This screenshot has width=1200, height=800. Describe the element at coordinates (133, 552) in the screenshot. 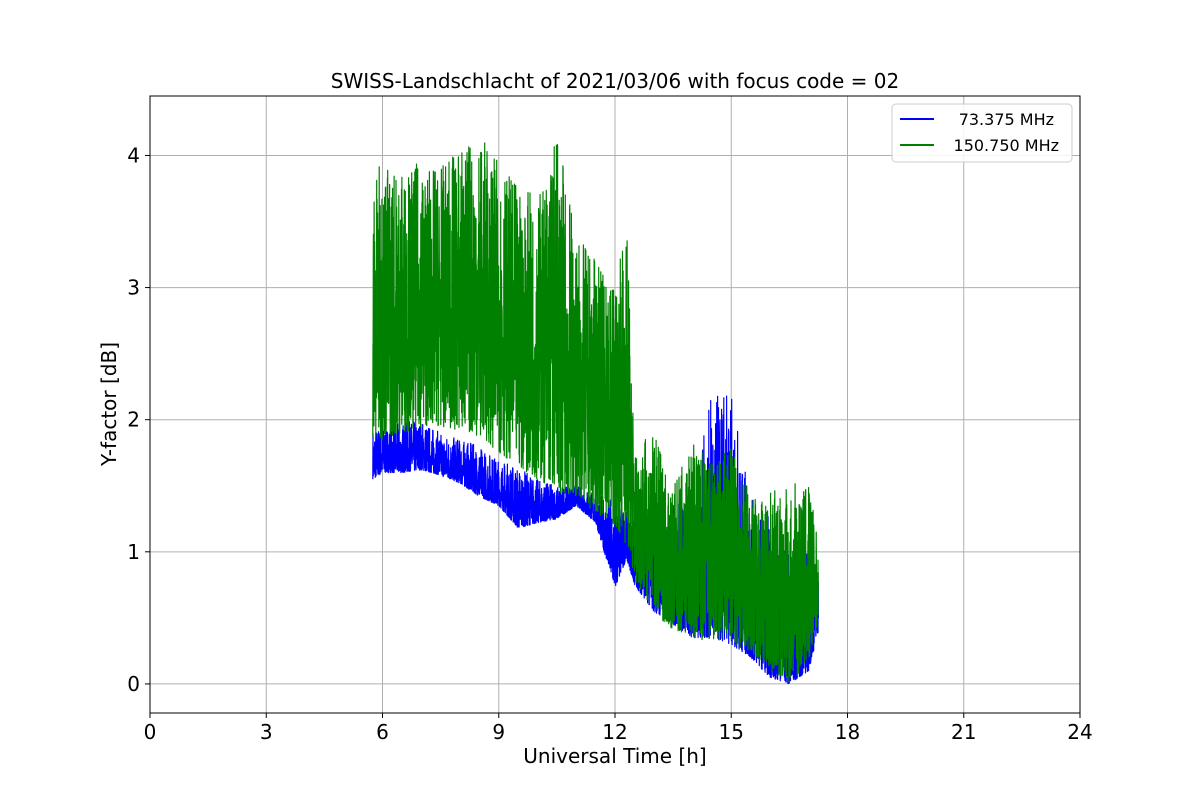

I see `y-tick-label: 1` at that location.